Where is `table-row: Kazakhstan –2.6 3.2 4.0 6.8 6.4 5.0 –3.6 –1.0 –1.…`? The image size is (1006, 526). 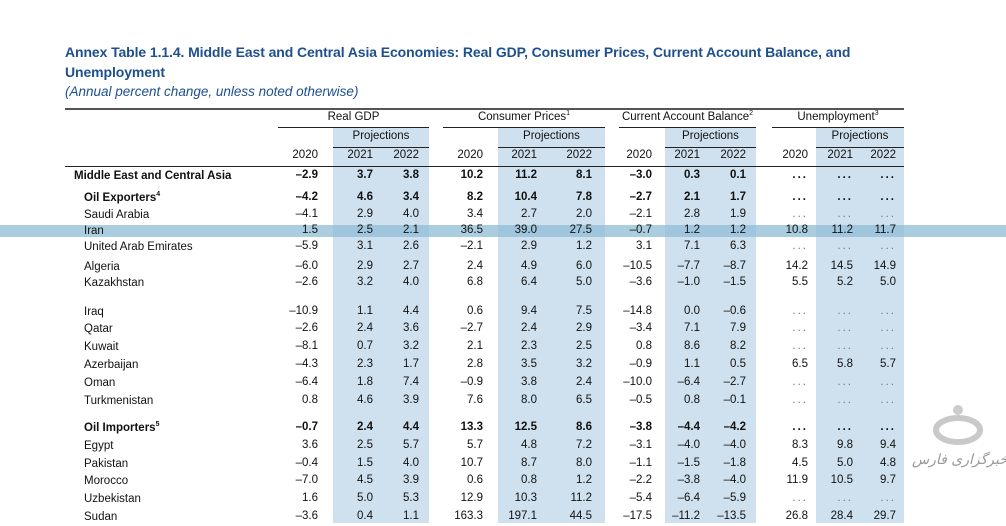
table-row: Kazakhstan –2.6 3.2 4.0 6.8 6.4 5.0 –3.6 –1.0 –1.… is located at coordinates (503, 284).